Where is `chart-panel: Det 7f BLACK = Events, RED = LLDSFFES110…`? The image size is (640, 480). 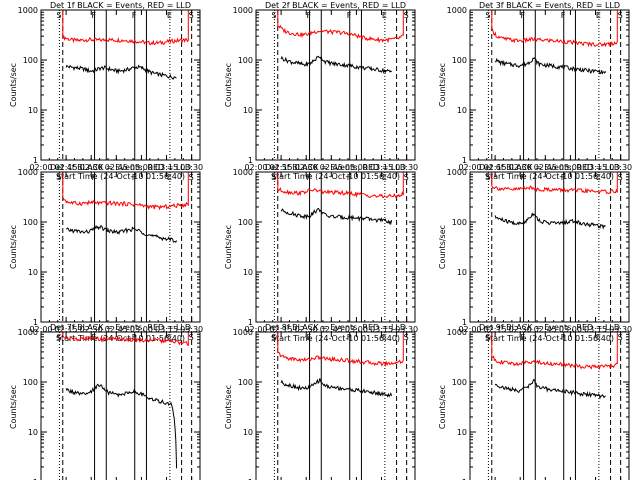 chart-panel: Det 7f BLACK = Events, RED = LLDSFFES110… is located at coordinates (105, 401).